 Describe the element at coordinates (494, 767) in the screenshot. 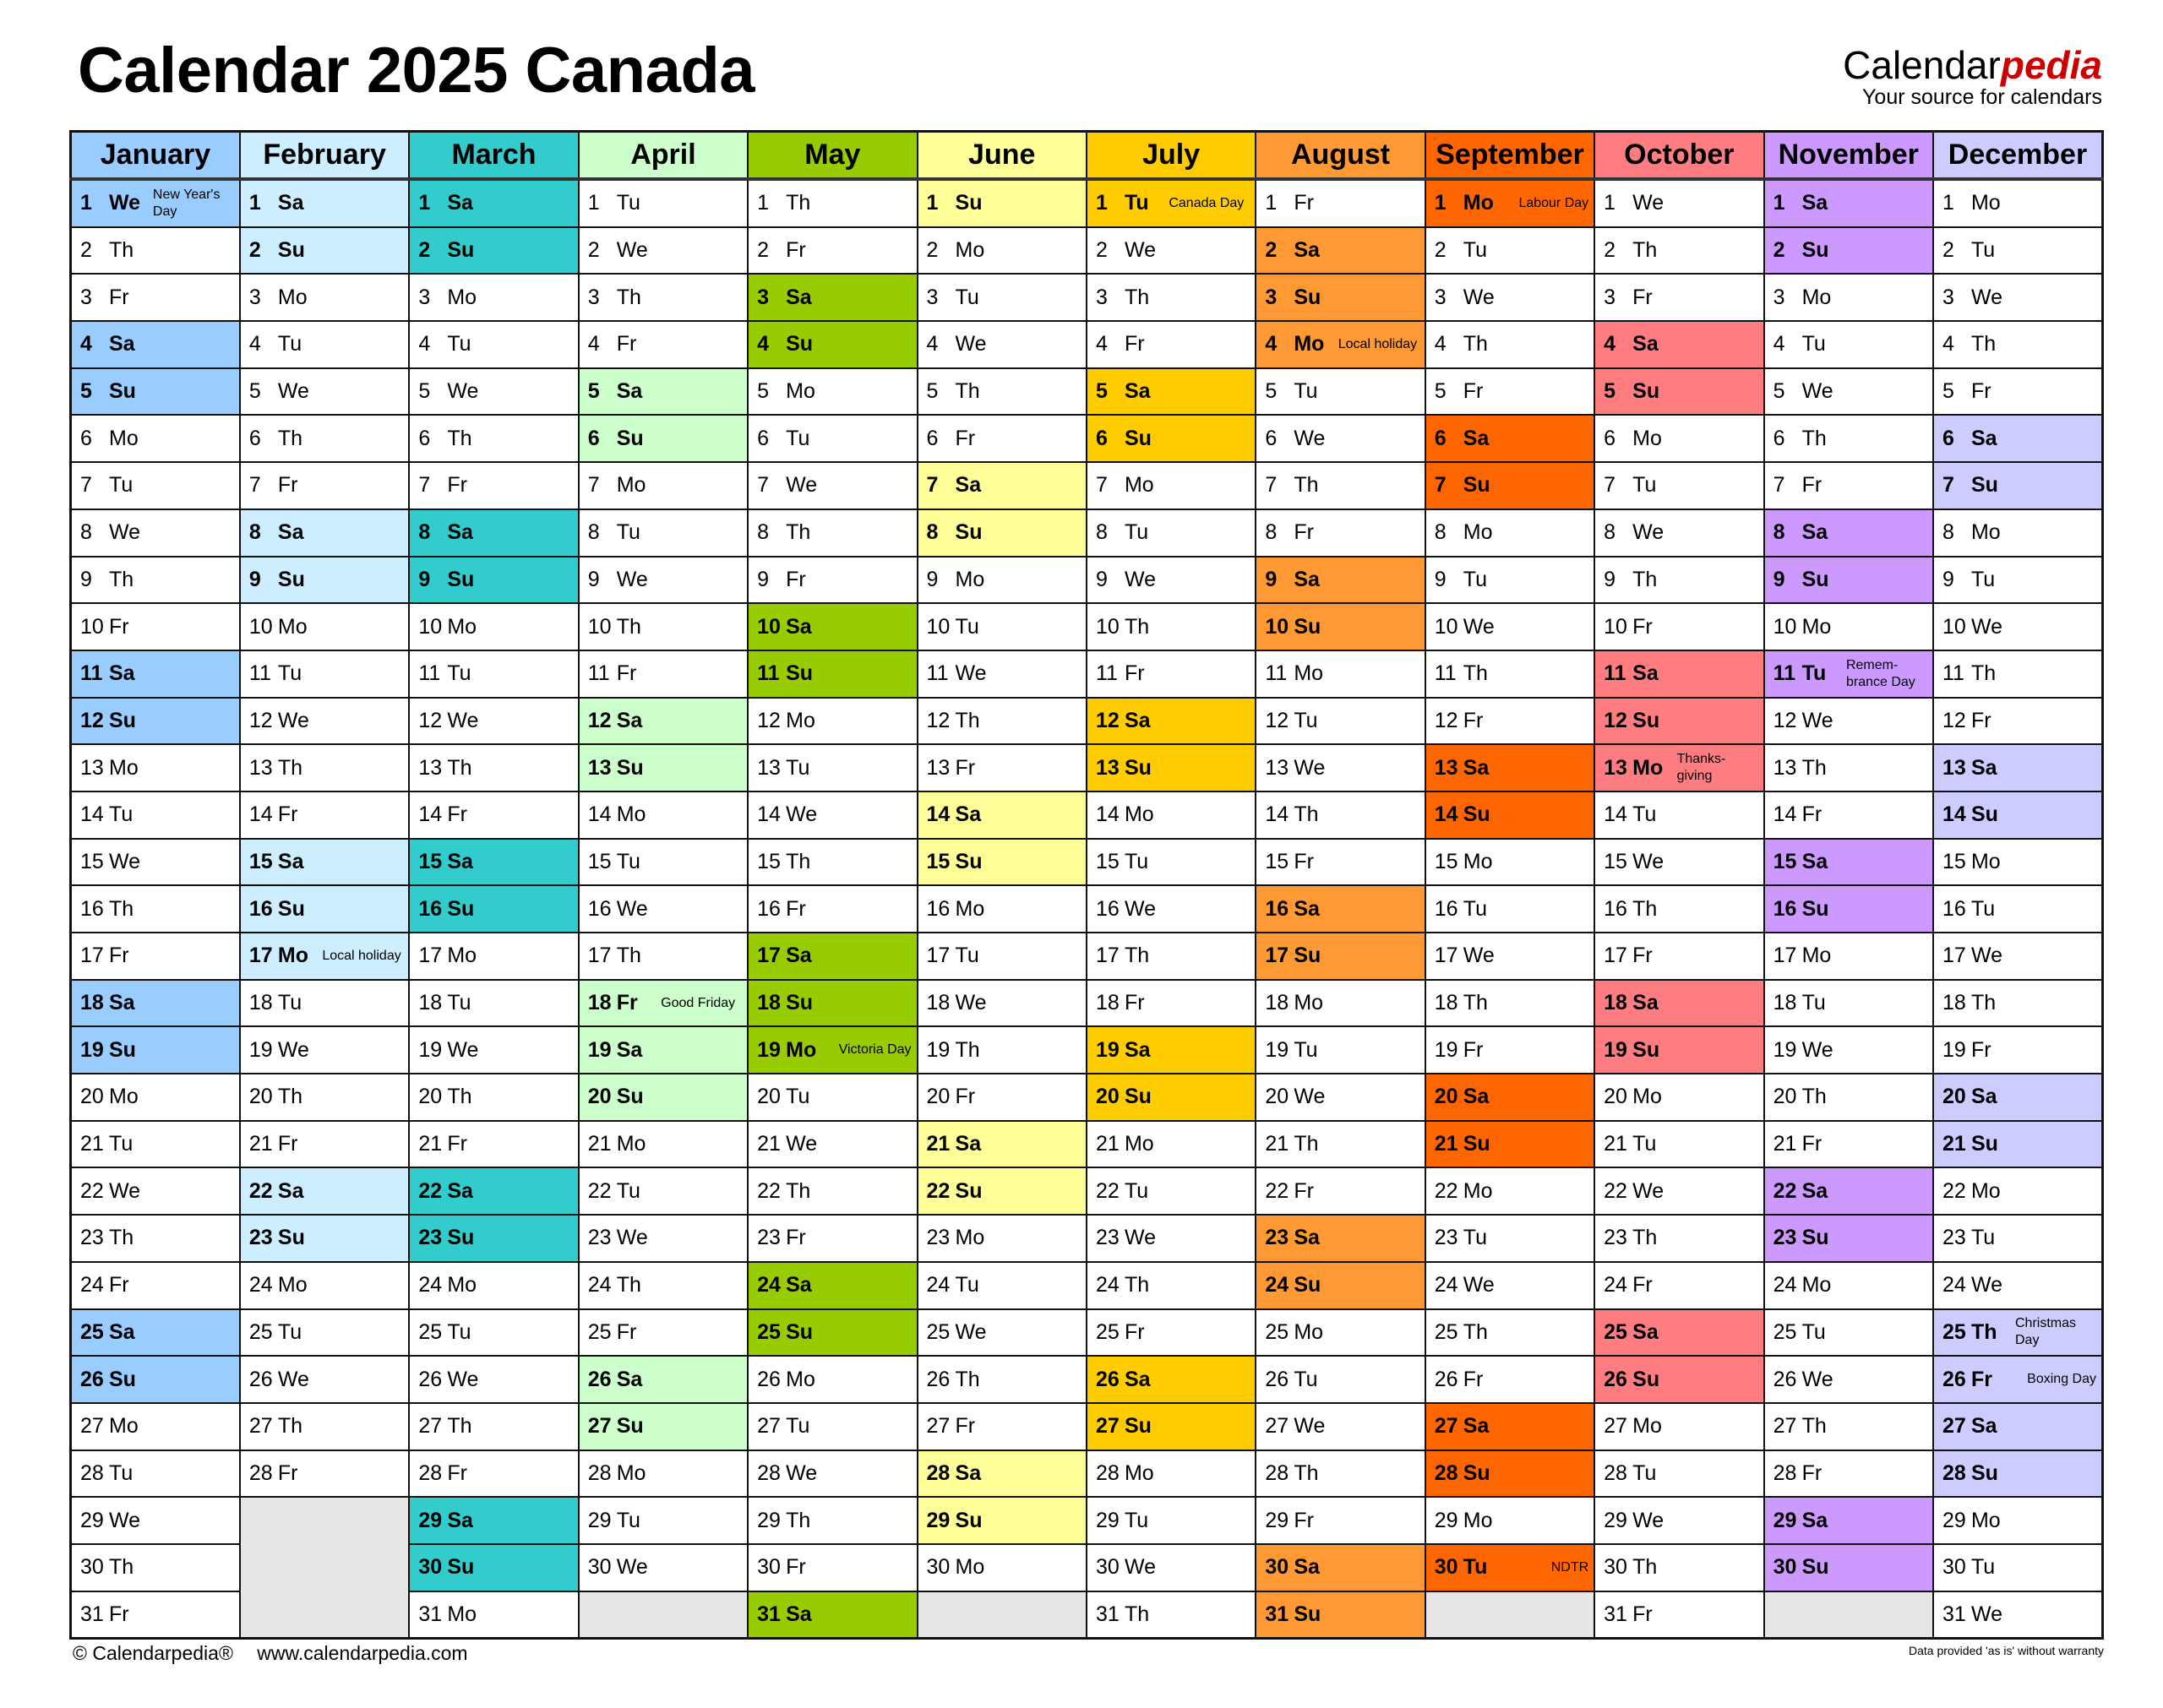

I see `day-cell: 13 Th` at that location.